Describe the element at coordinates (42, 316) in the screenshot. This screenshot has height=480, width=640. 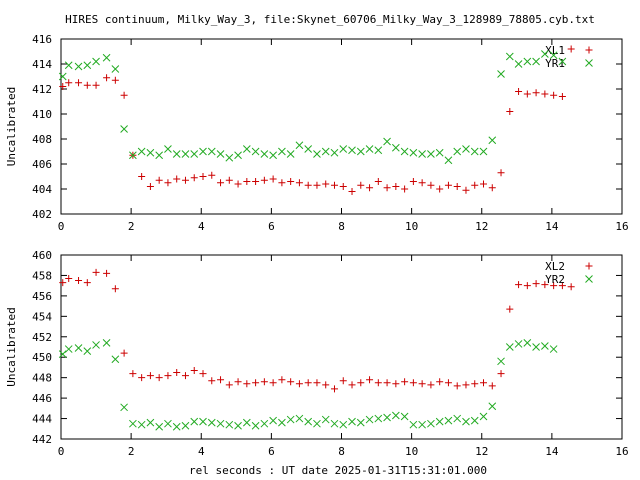
I see `y-tick-label: 454` at that location.